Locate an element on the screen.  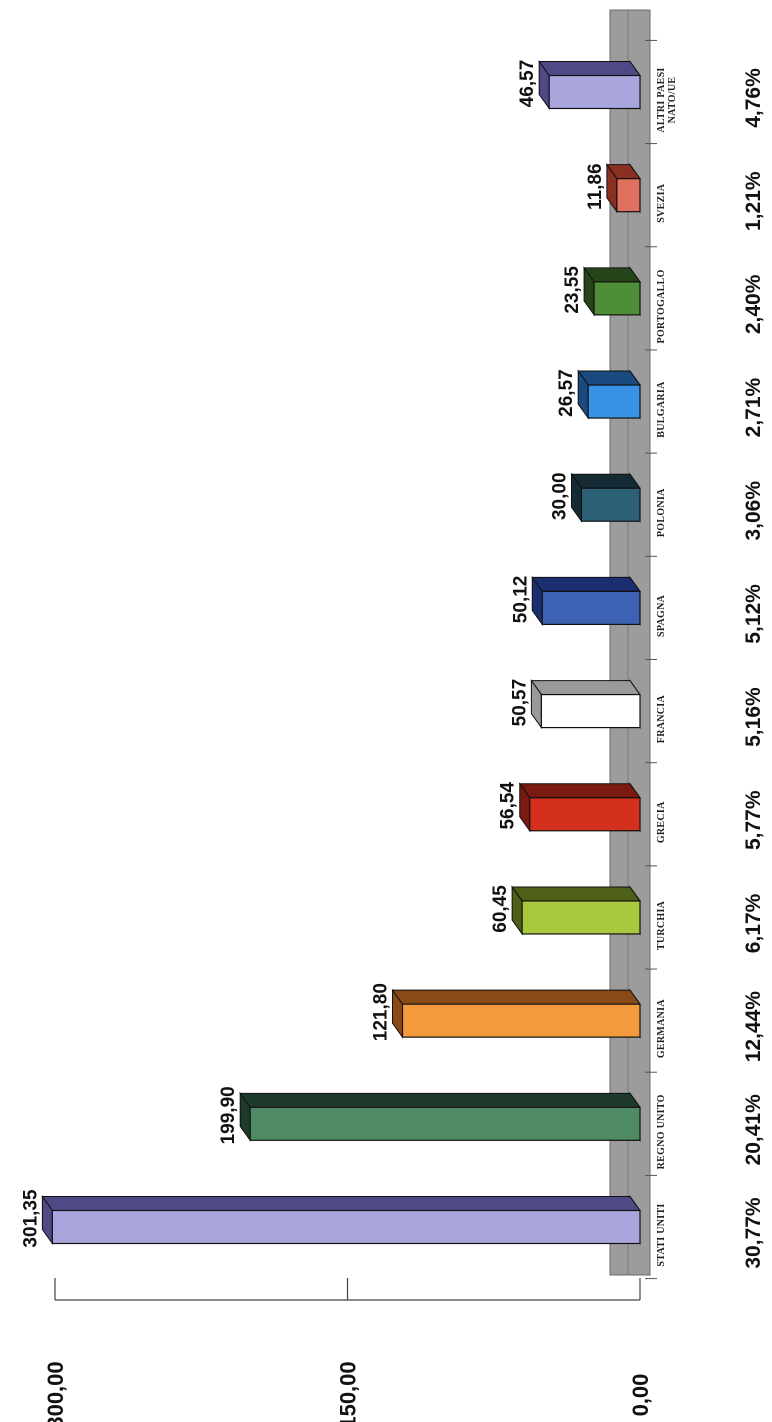
value-label: 11,86 is located at coordinates (595, 186).